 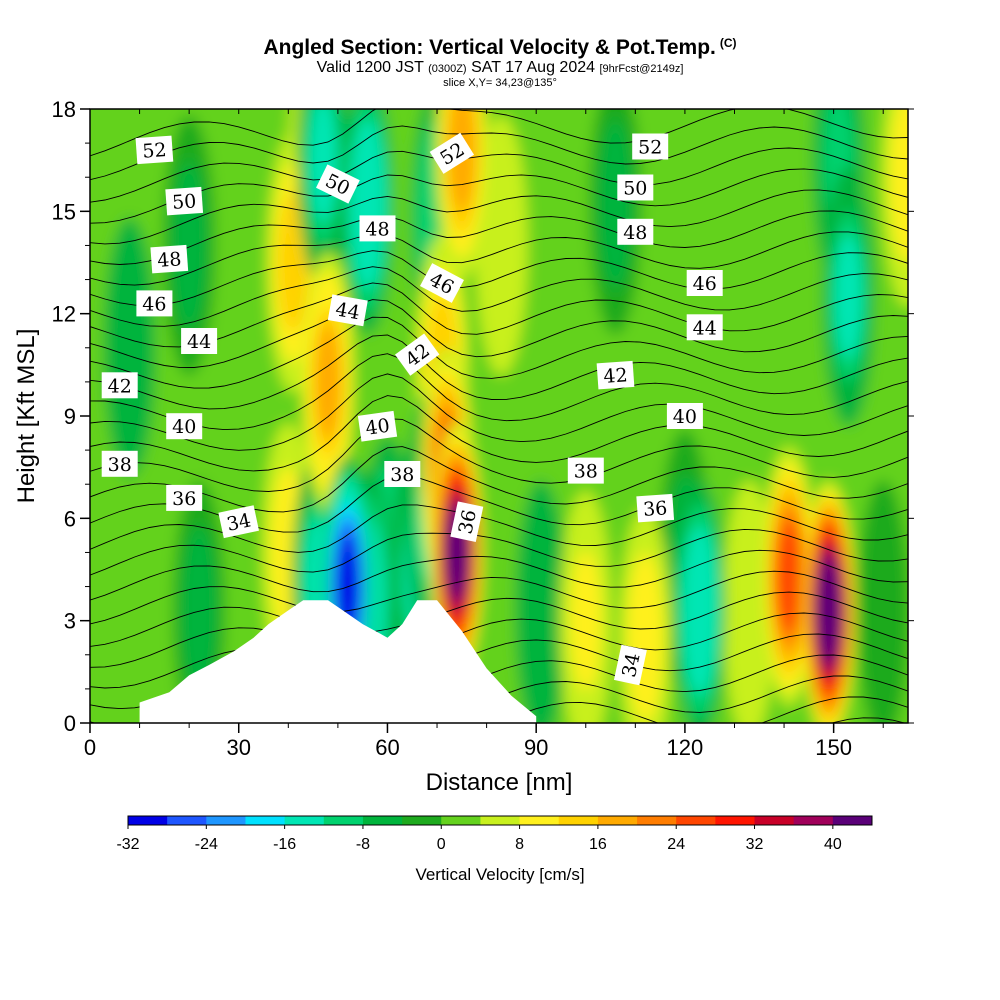 What do you see at coordinates (70, 416) in the screenshot?
I see `y-tick-label: 9` at bounding box center [70, 416].